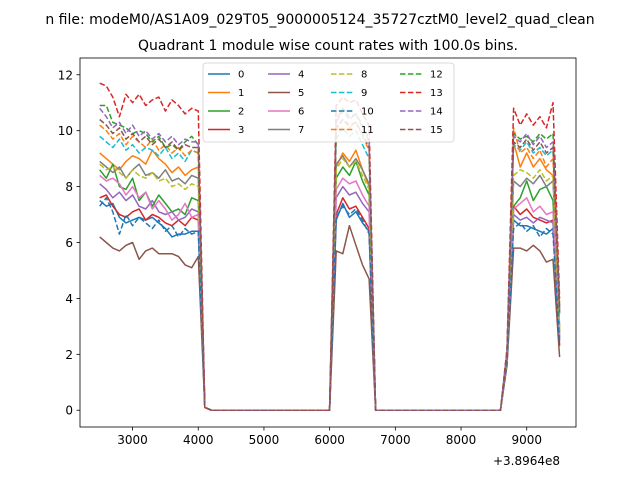  Describe the element at coordinates (69, 187) in the screenshot. I see `y-tick-label: 8` at that location.